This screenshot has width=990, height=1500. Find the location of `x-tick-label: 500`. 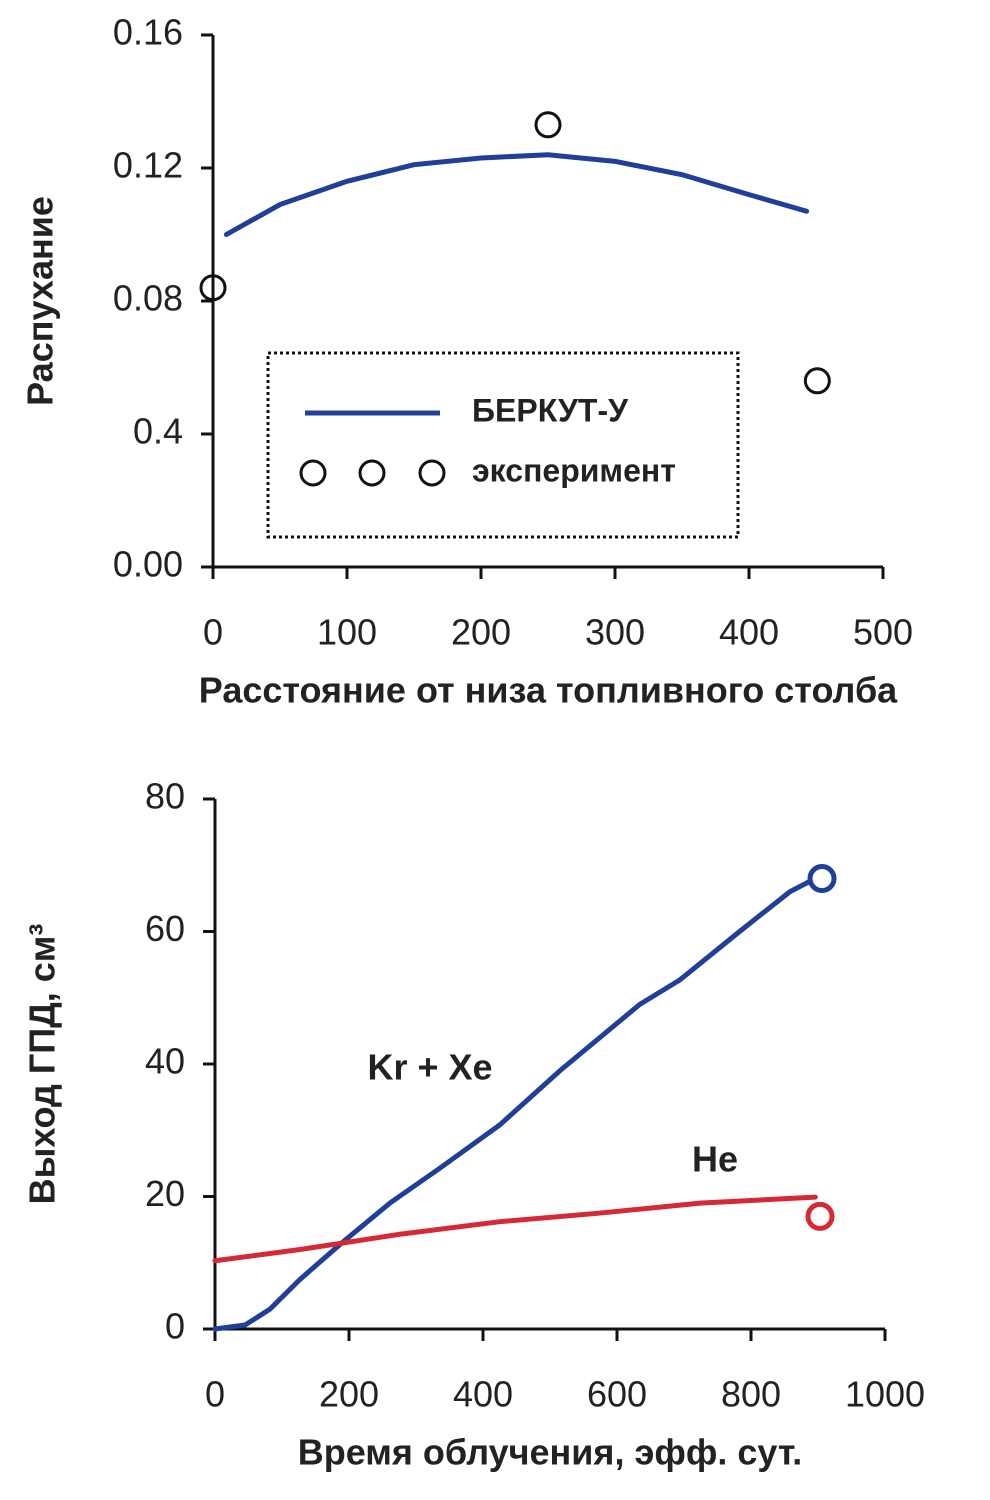

x-tick-label: 500 is located at coordinates (883, 632).